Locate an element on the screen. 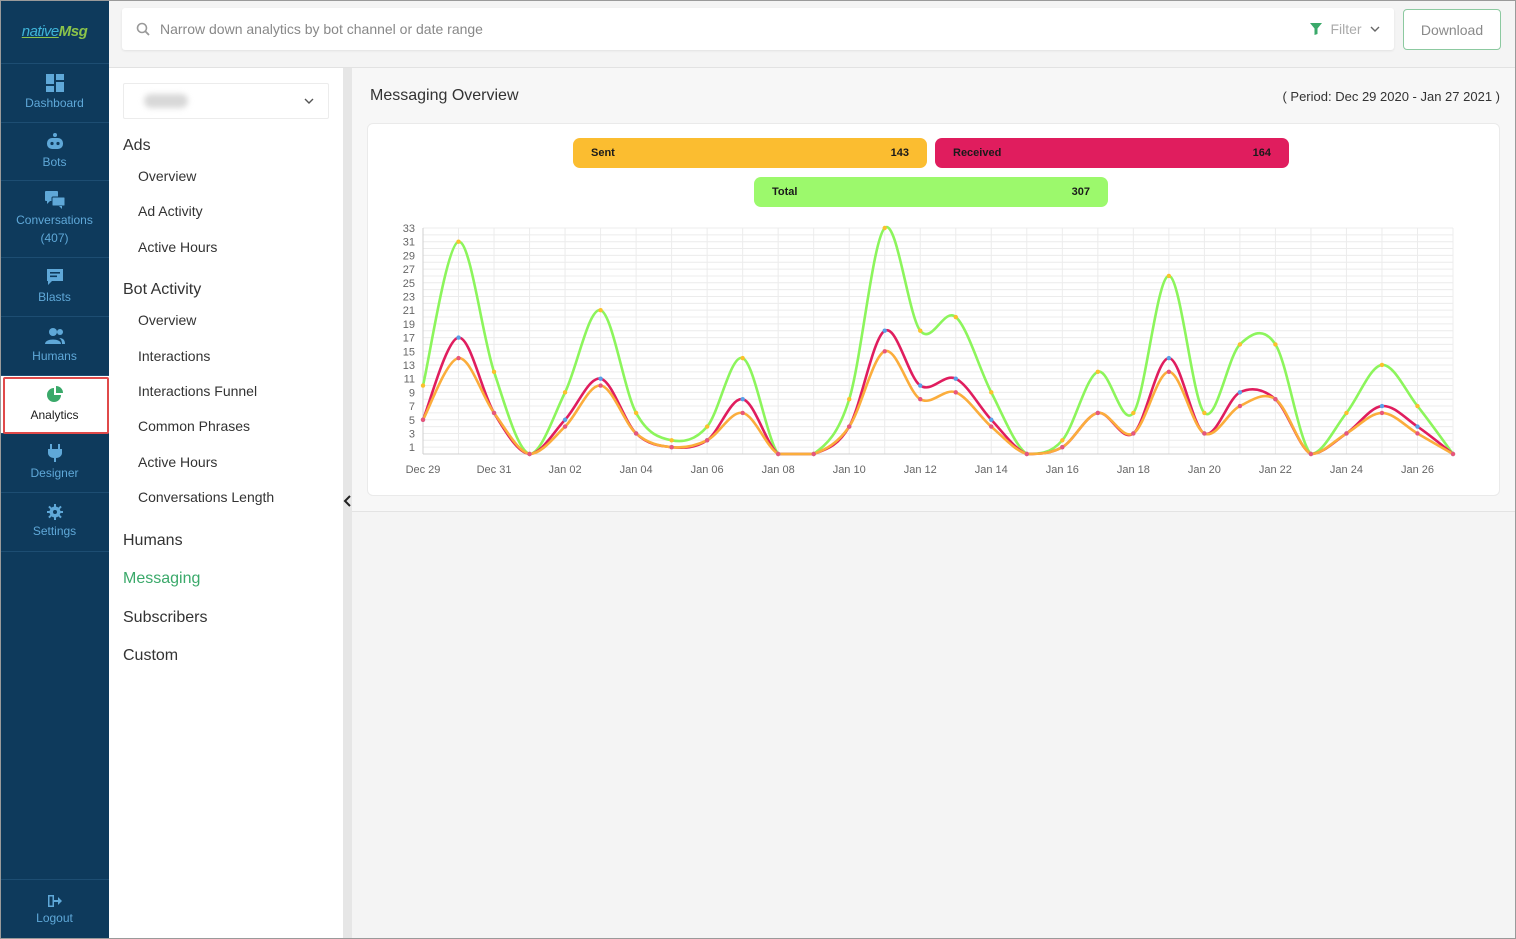 Image resolution: width=1516 pixels, height=939 pixels. total-summary: Total 307 is located at coordinates (931, 192).